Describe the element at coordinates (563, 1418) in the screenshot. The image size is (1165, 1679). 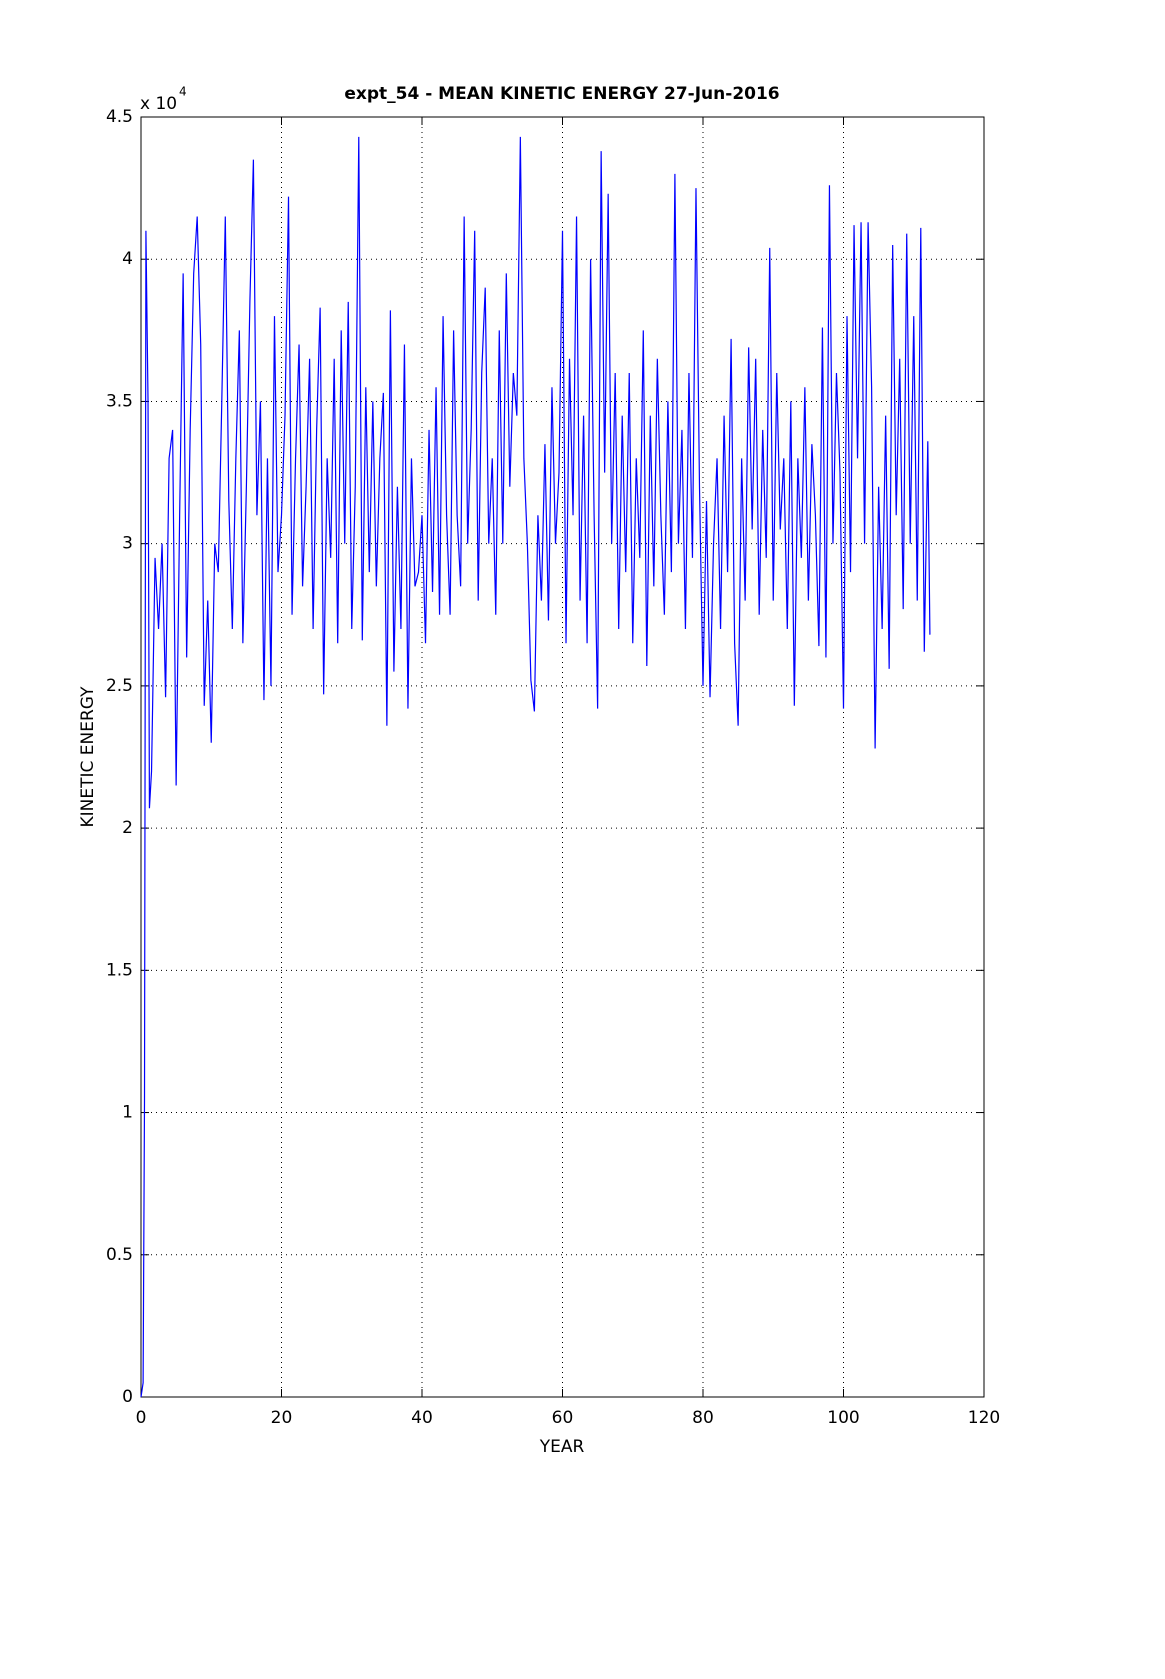
I see `x-tick-label: 60` at that location.